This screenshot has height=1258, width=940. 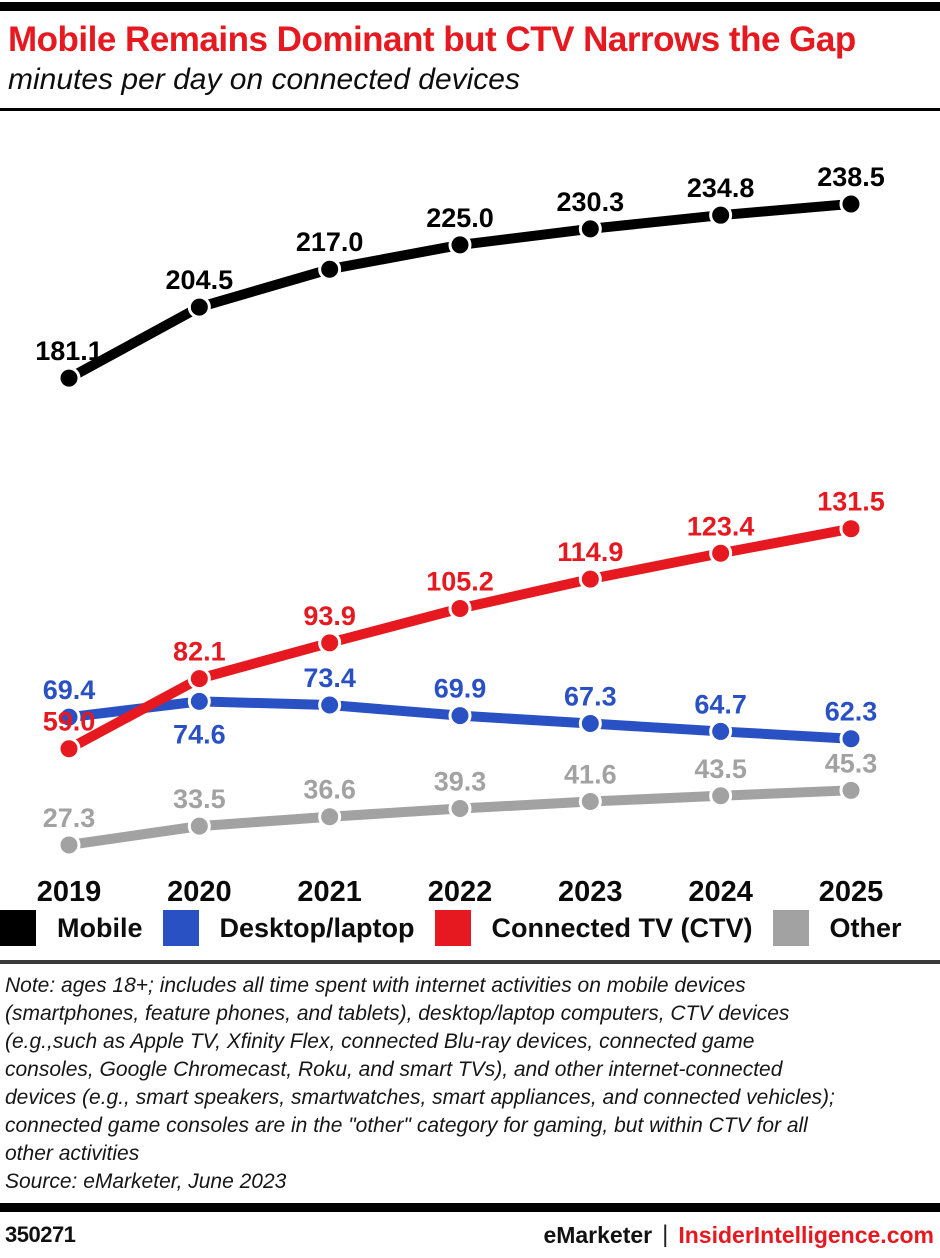 What do you see at coordinates (329, 790) in the screenshot?
I see `data-label: 36.6` at bounding box center [329, 790].